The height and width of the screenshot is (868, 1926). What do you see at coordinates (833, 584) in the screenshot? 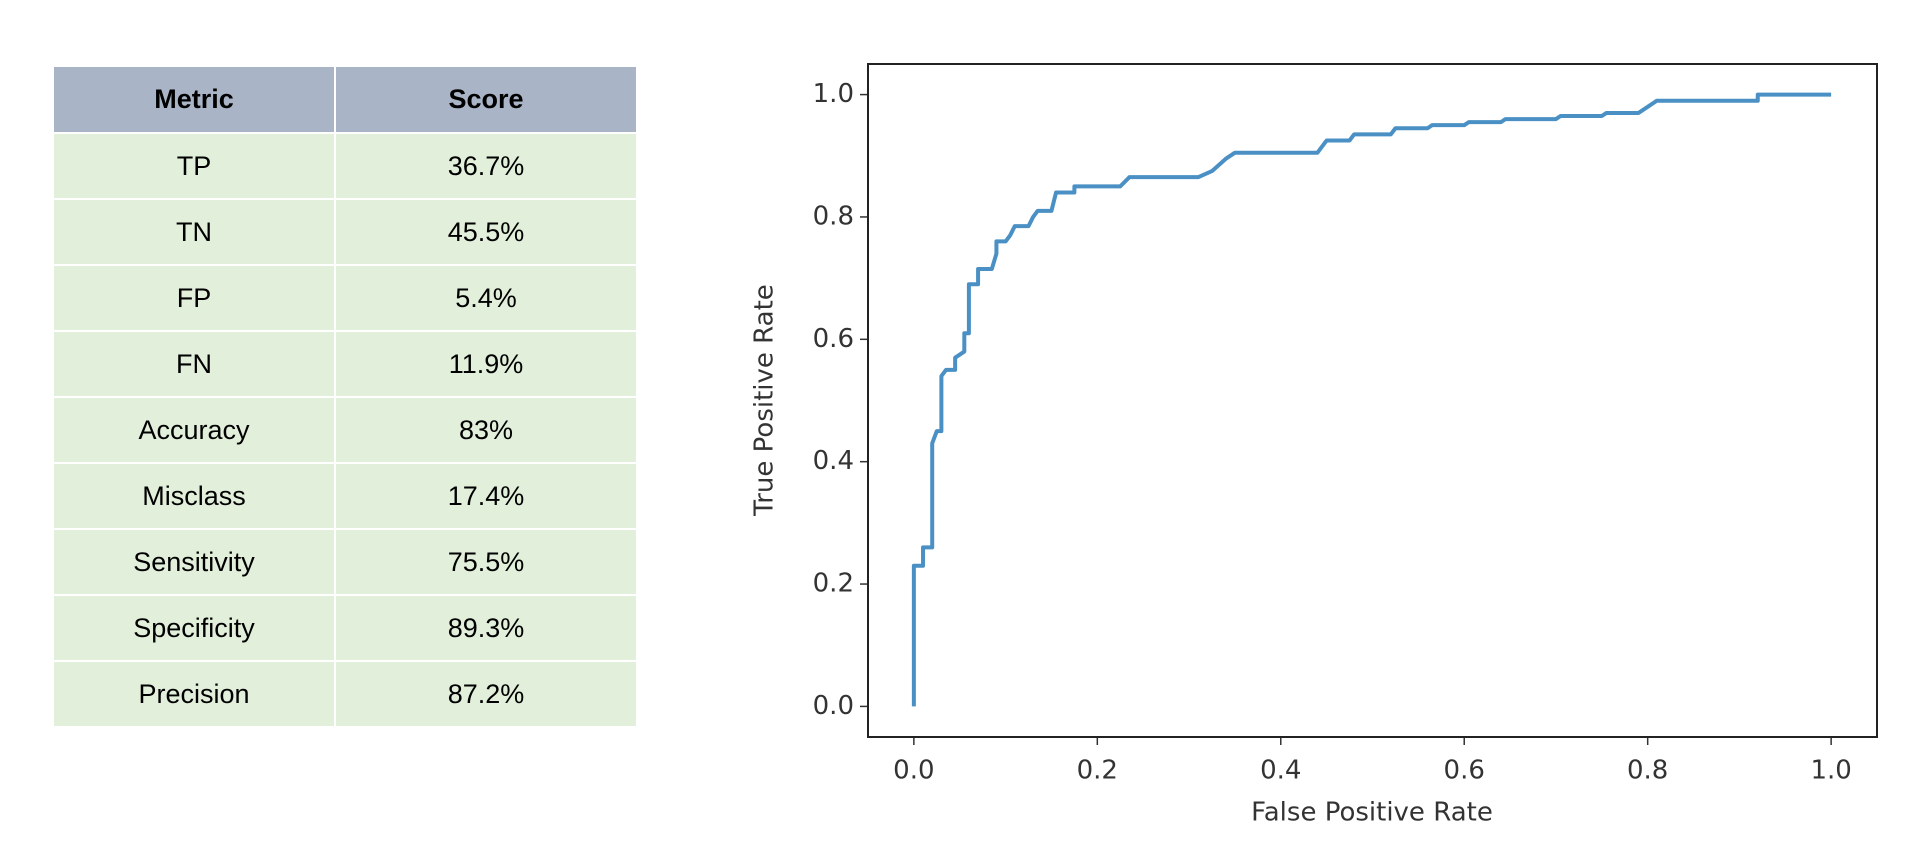
I see `y-tick-label: 0.2` at bounding box center [833, 584].